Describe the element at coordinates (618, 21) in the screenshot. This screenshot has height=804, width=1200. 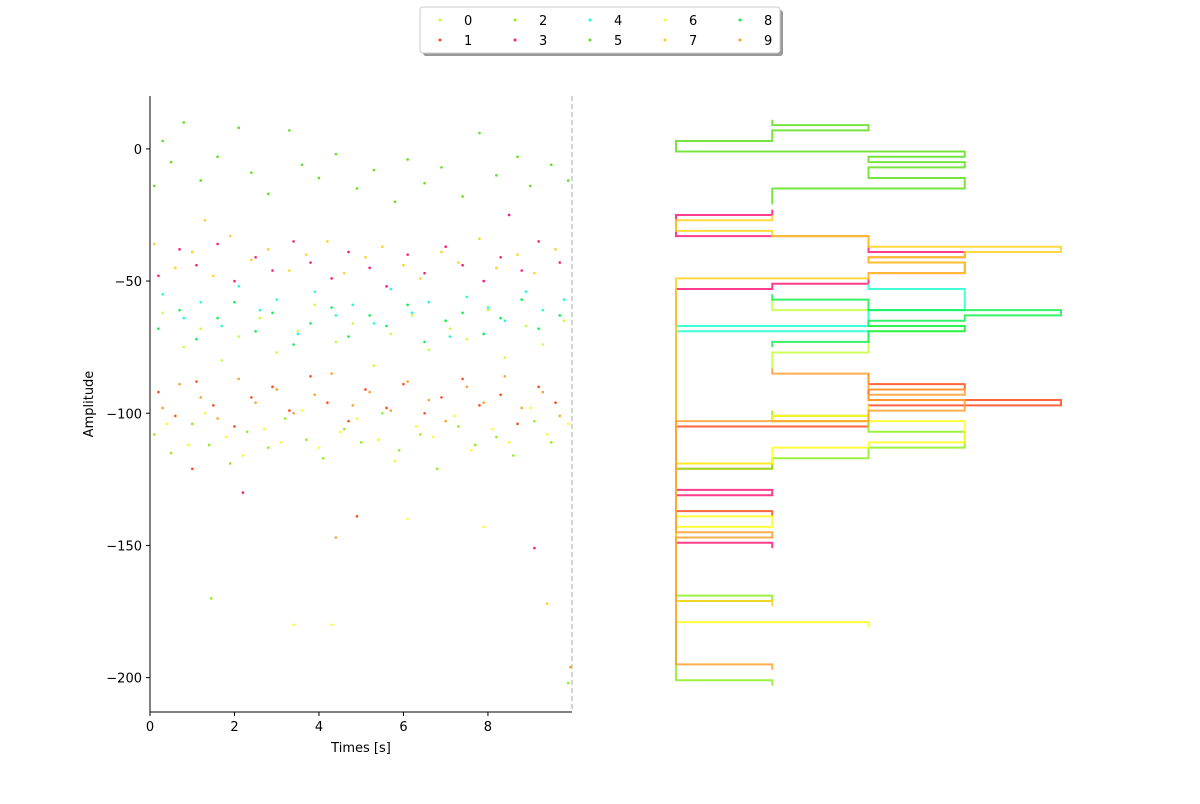
I see `legend-label: 4` at that location.